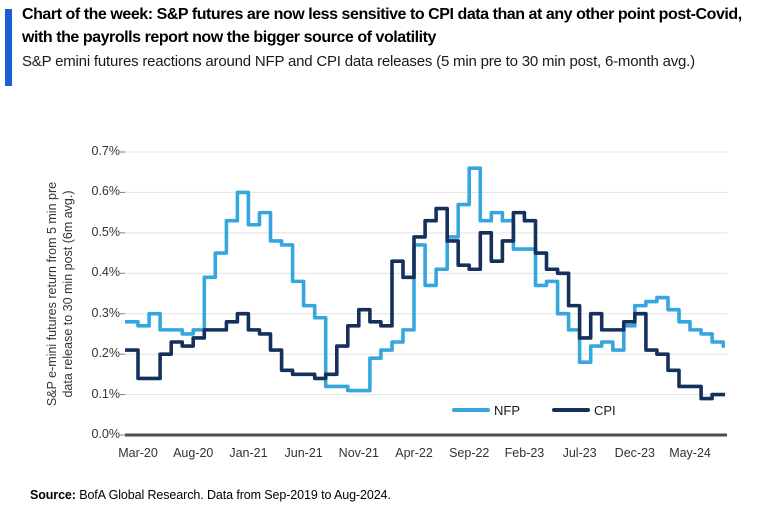 The height and width of the screenshot is (517, 780). Describe the element at coordinates (471, 410) in the screenshot. I see `legend-nfp-line-swatch` at that location.